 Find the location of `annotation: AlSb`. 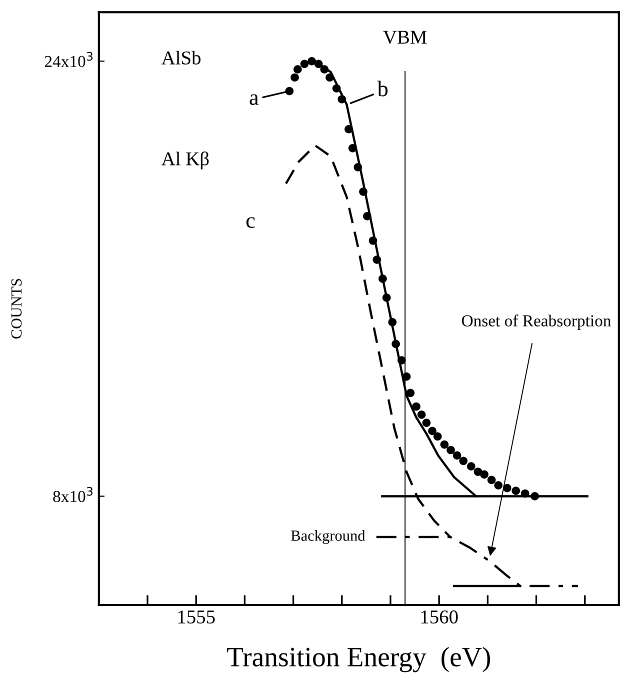

annotation: AlSb is located at coordinates (181, 57).